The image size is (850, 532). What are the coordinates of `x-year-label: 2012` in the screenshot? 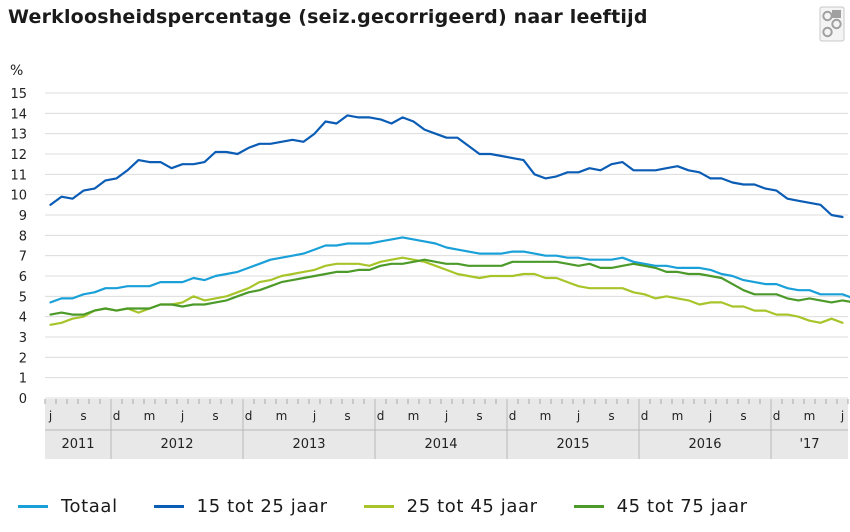 It's located at (176, 444).